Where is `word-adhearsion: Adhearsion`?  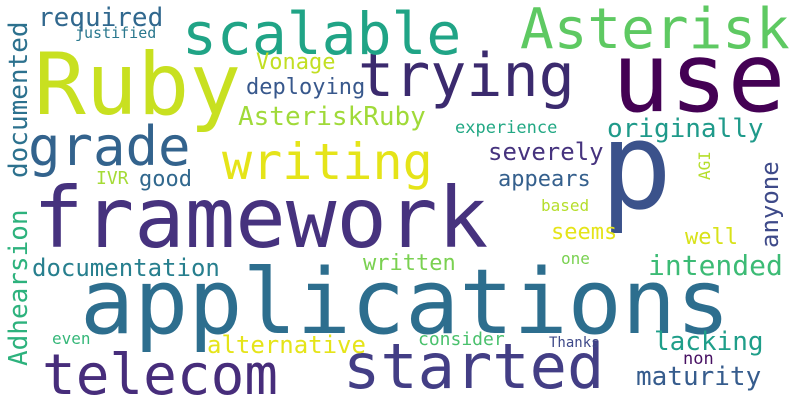 word-adhearsion: Adhearsion is located at coordinates (19, 287).